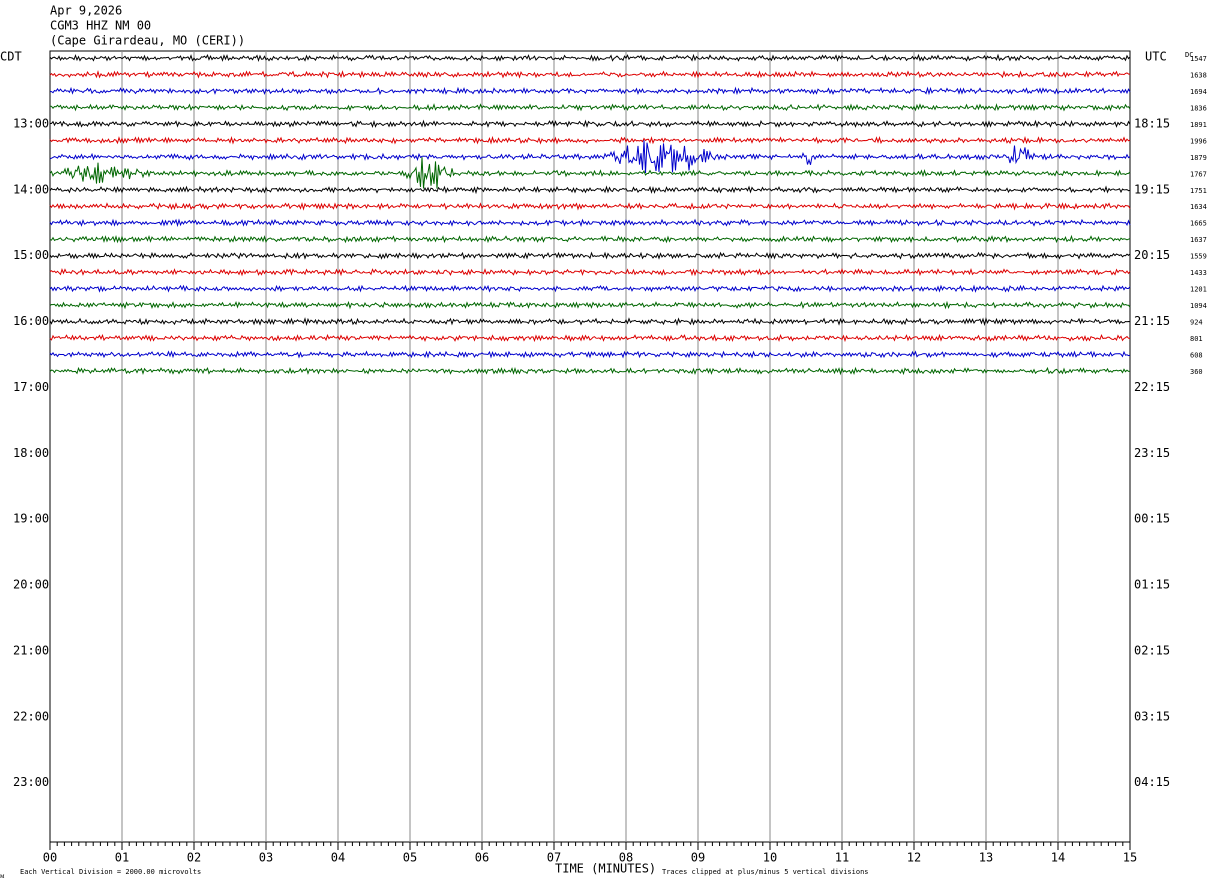  Describe the element at coordinates (1198, 92) in the screenshot. I see `dc-value: 1694` at that location.